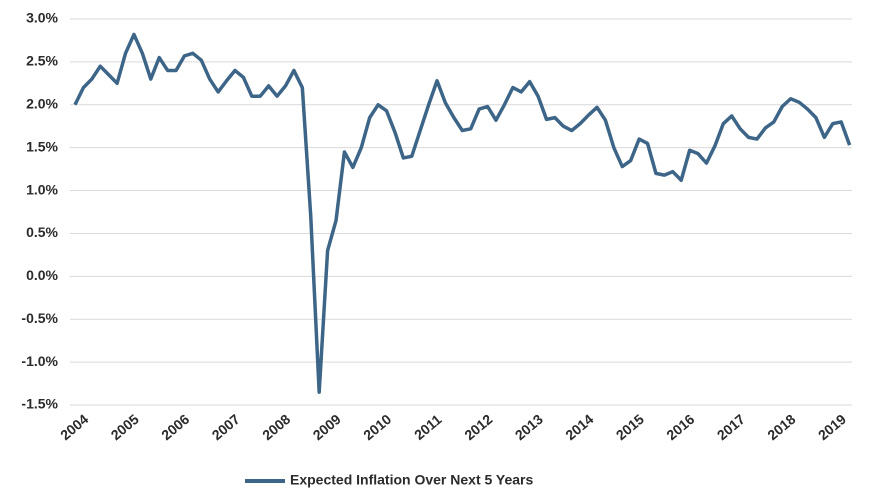  Describe the element at coordinates (832, 427) in the screenshot. I see `x-tick-label: 2019` at that location.